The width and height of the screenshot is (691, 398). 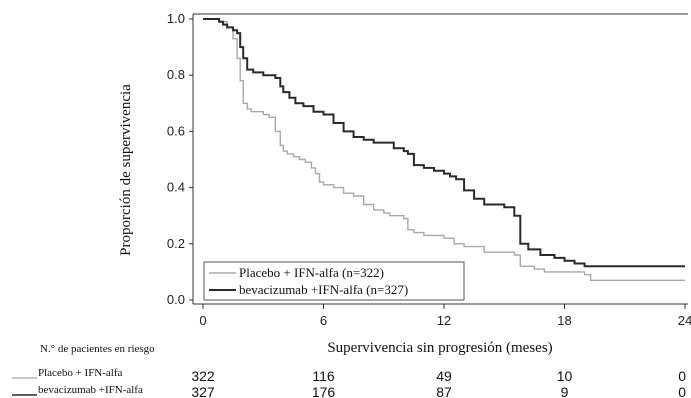 I want to click on x-axis-ticks: 0 6 12 18 24, so click(x=445, y=316).